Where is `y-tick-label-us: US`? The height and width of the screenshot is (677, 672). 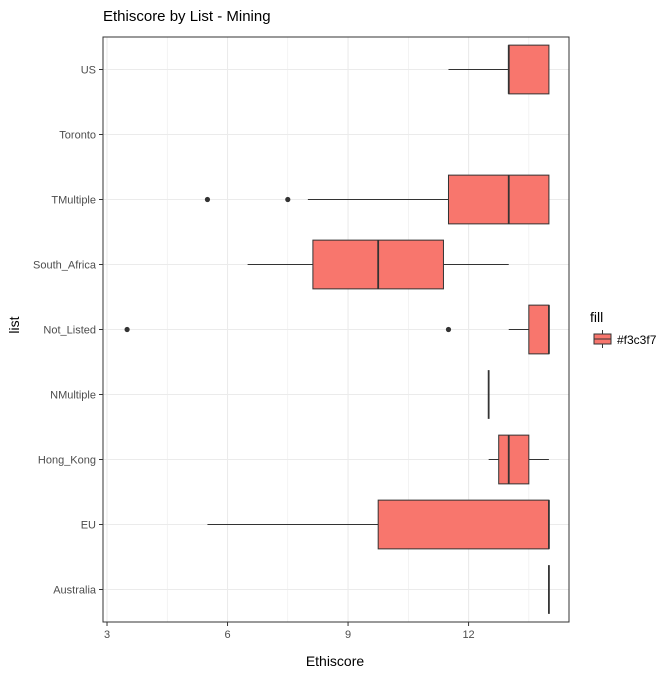
y-tick-label-us: US is located at coordinates (88, 71).